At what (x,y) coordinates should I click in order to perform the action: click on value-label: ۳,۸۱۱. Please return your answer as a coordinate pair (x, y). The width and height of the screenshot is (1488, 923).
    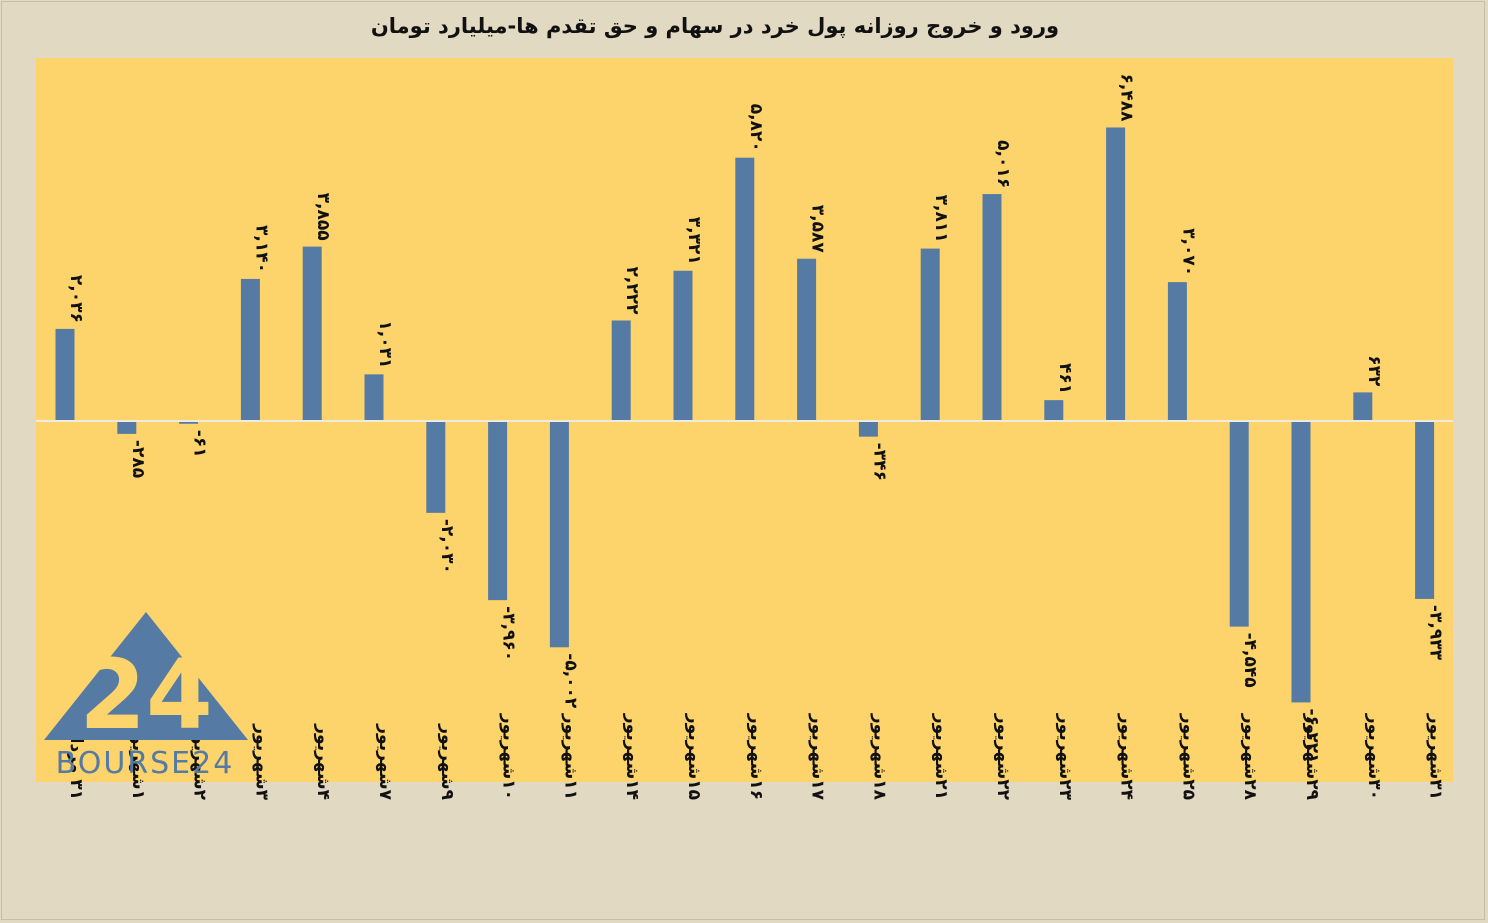
    Looking at the image, I should click on (941, 219).